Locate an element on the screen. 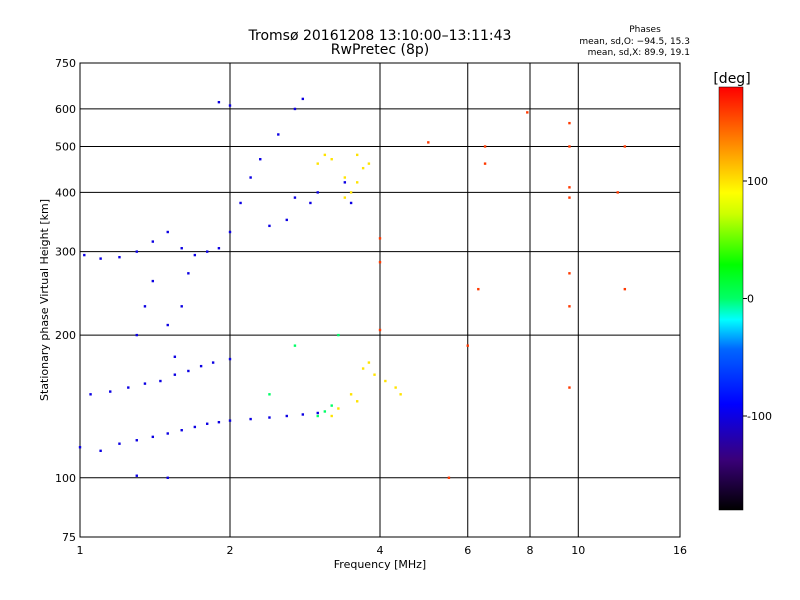 Image resolution: width=800 pixels, height=600 pixels. y-tick-label: 100 is located at coordinates (65, 478).